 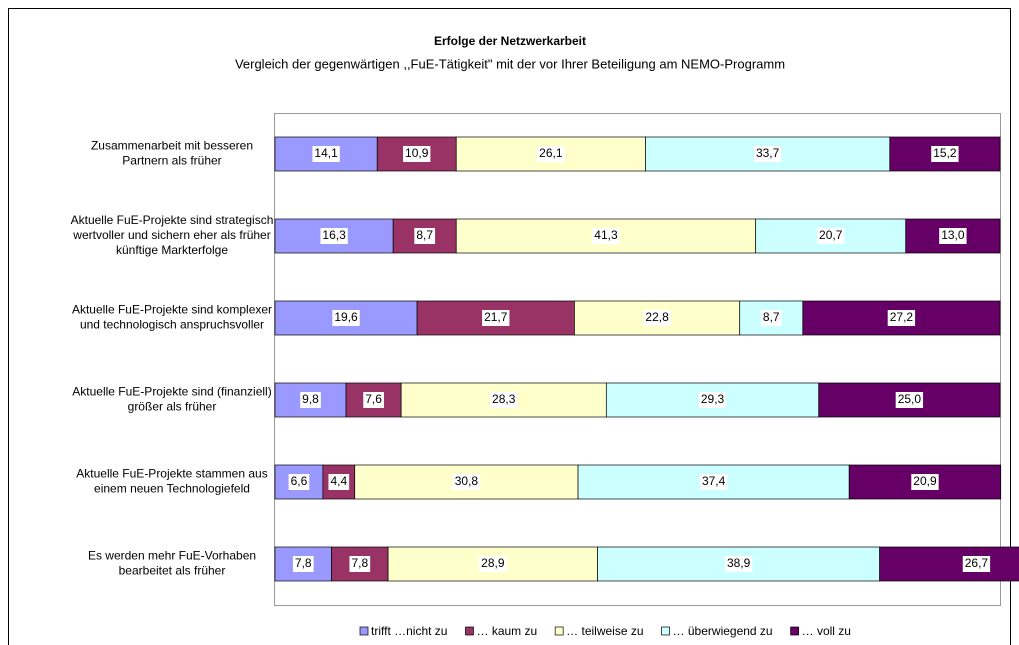 I want to click on data-label: 28,9, so click(x=493, y=563).